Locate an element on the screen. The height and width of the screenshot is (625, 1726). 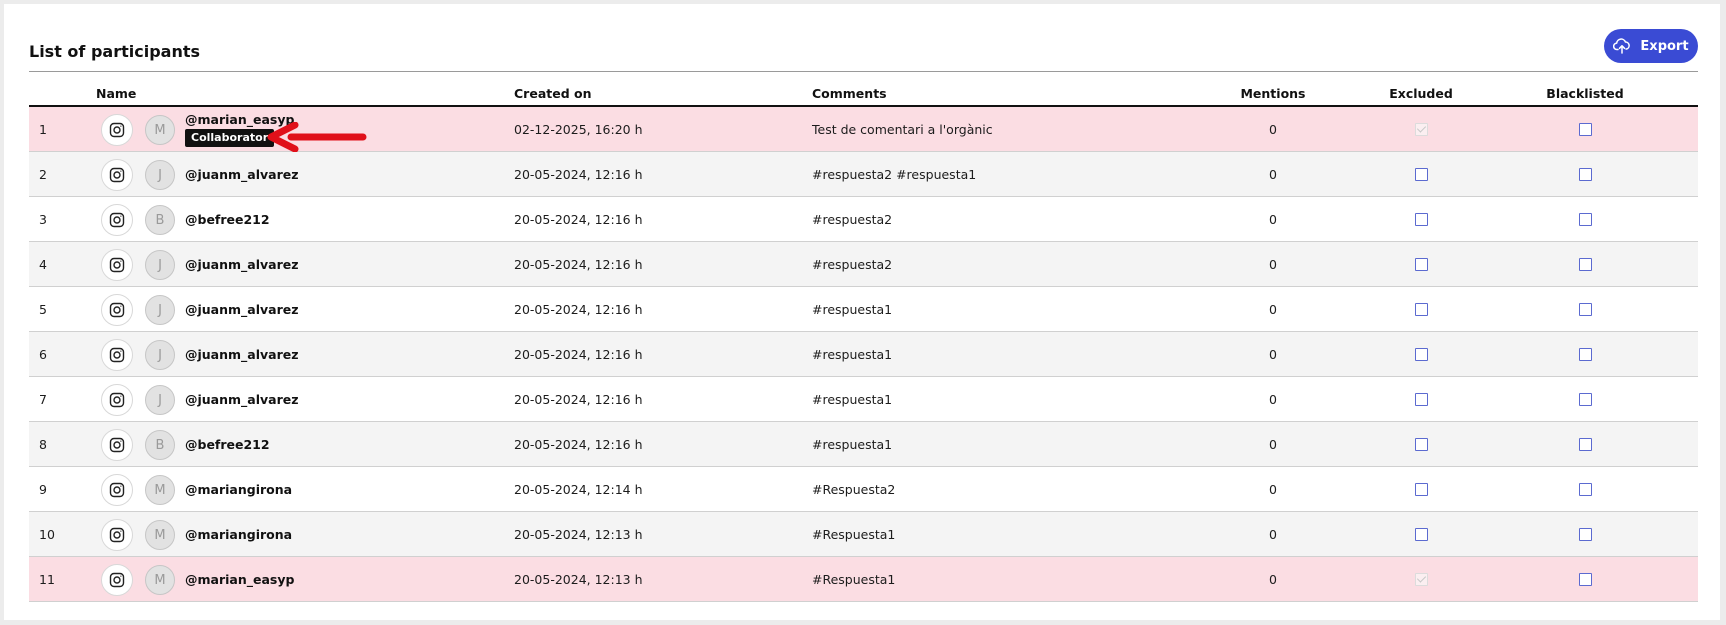
export-button: Export is located at coordinates (1651, 46).